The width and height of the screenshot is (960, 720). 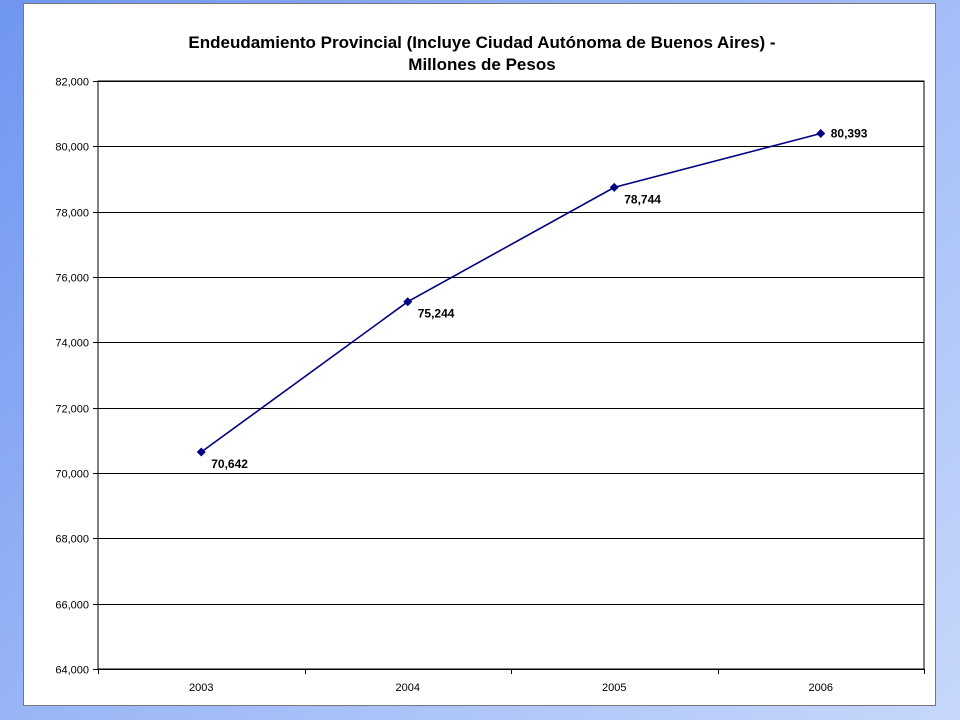 What do you see at coordinates (821, 688) in the screenshot?
I see `x-tick-label: 2006` at bounding box center [821, 688].